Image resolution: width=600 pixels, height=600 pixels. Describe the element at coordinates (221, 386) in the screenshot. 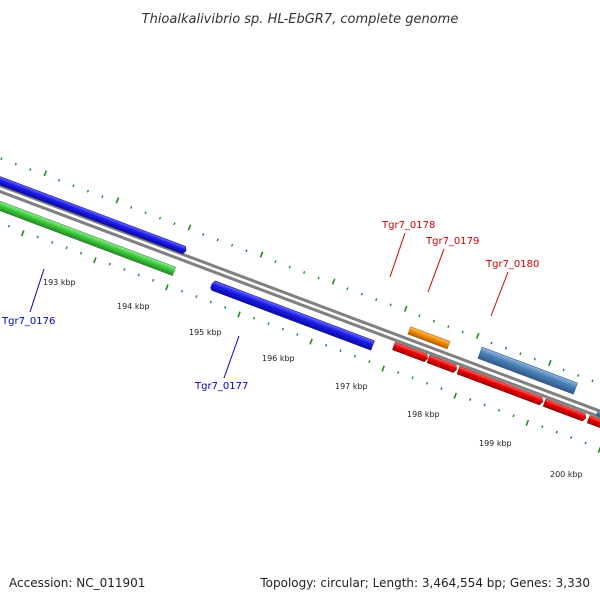

I see `gene-label-tgr7-0177: Tgr7_0177` at that location.